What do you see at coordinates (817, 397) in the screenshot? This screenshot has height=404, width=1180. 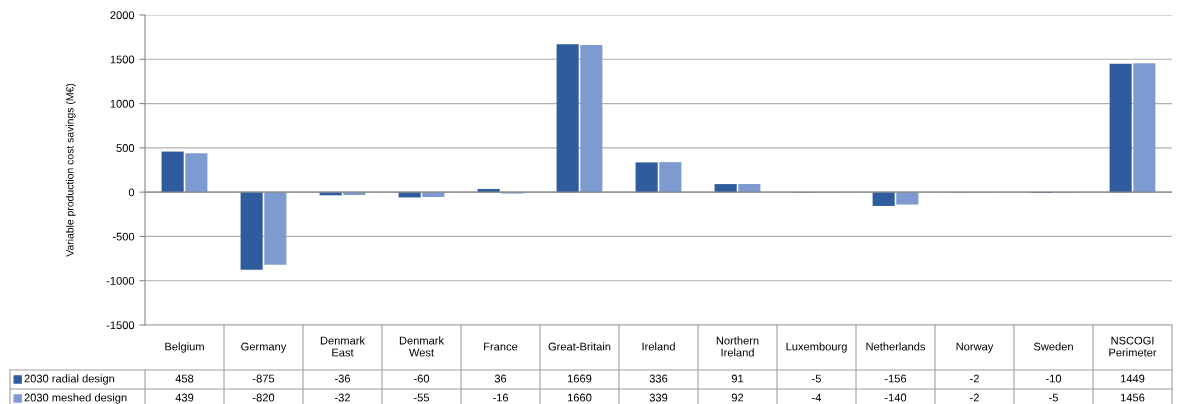 I see `data-label: -4` at bounding box center [817, 397].